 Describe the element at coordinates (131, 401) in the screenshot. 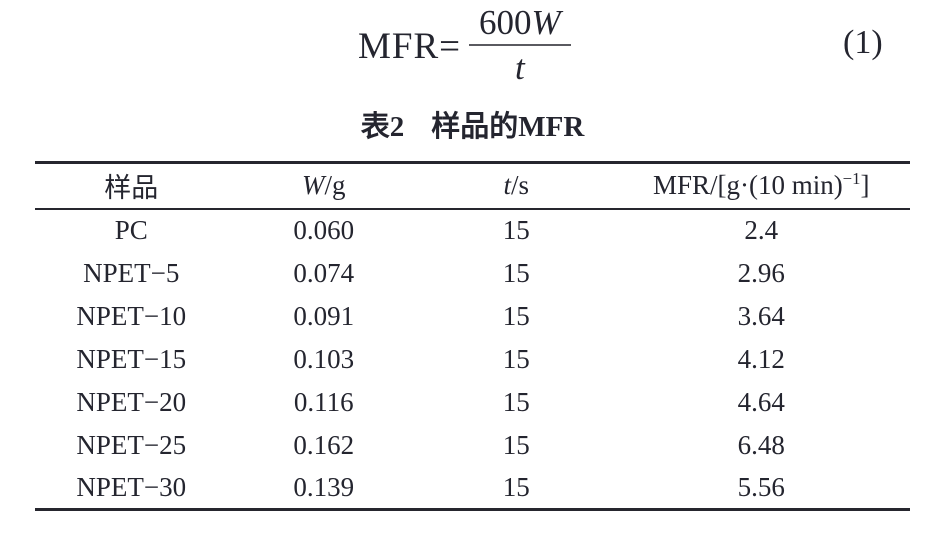

I see `table-cell: NPET−20` at that location.